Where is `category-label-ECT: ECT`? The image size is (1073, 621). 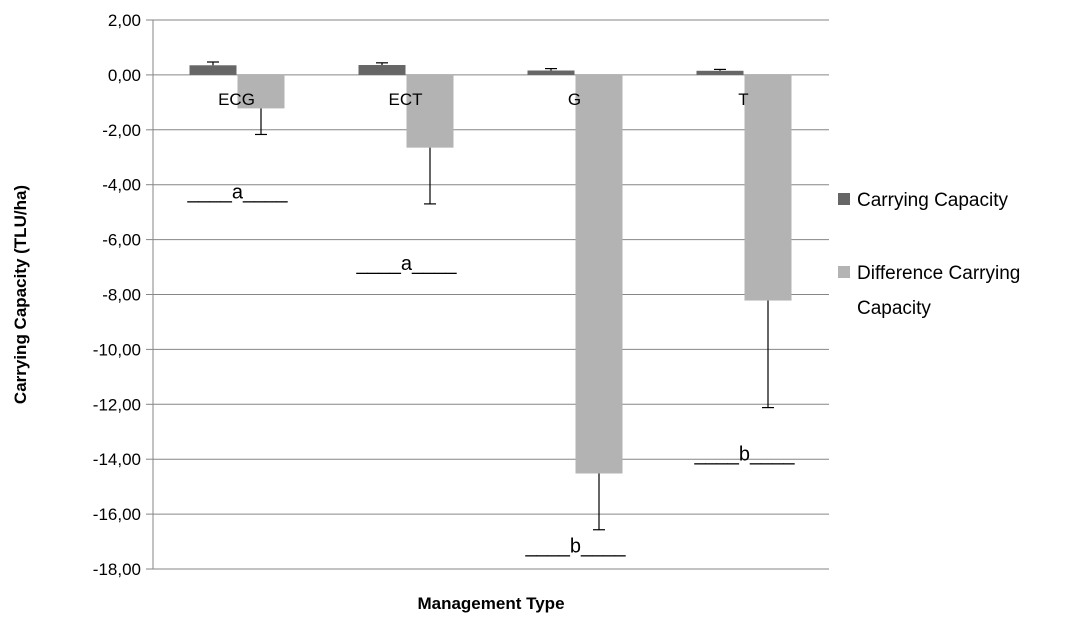 category-label-ECT: ECT is located at coordinates (406, 99).